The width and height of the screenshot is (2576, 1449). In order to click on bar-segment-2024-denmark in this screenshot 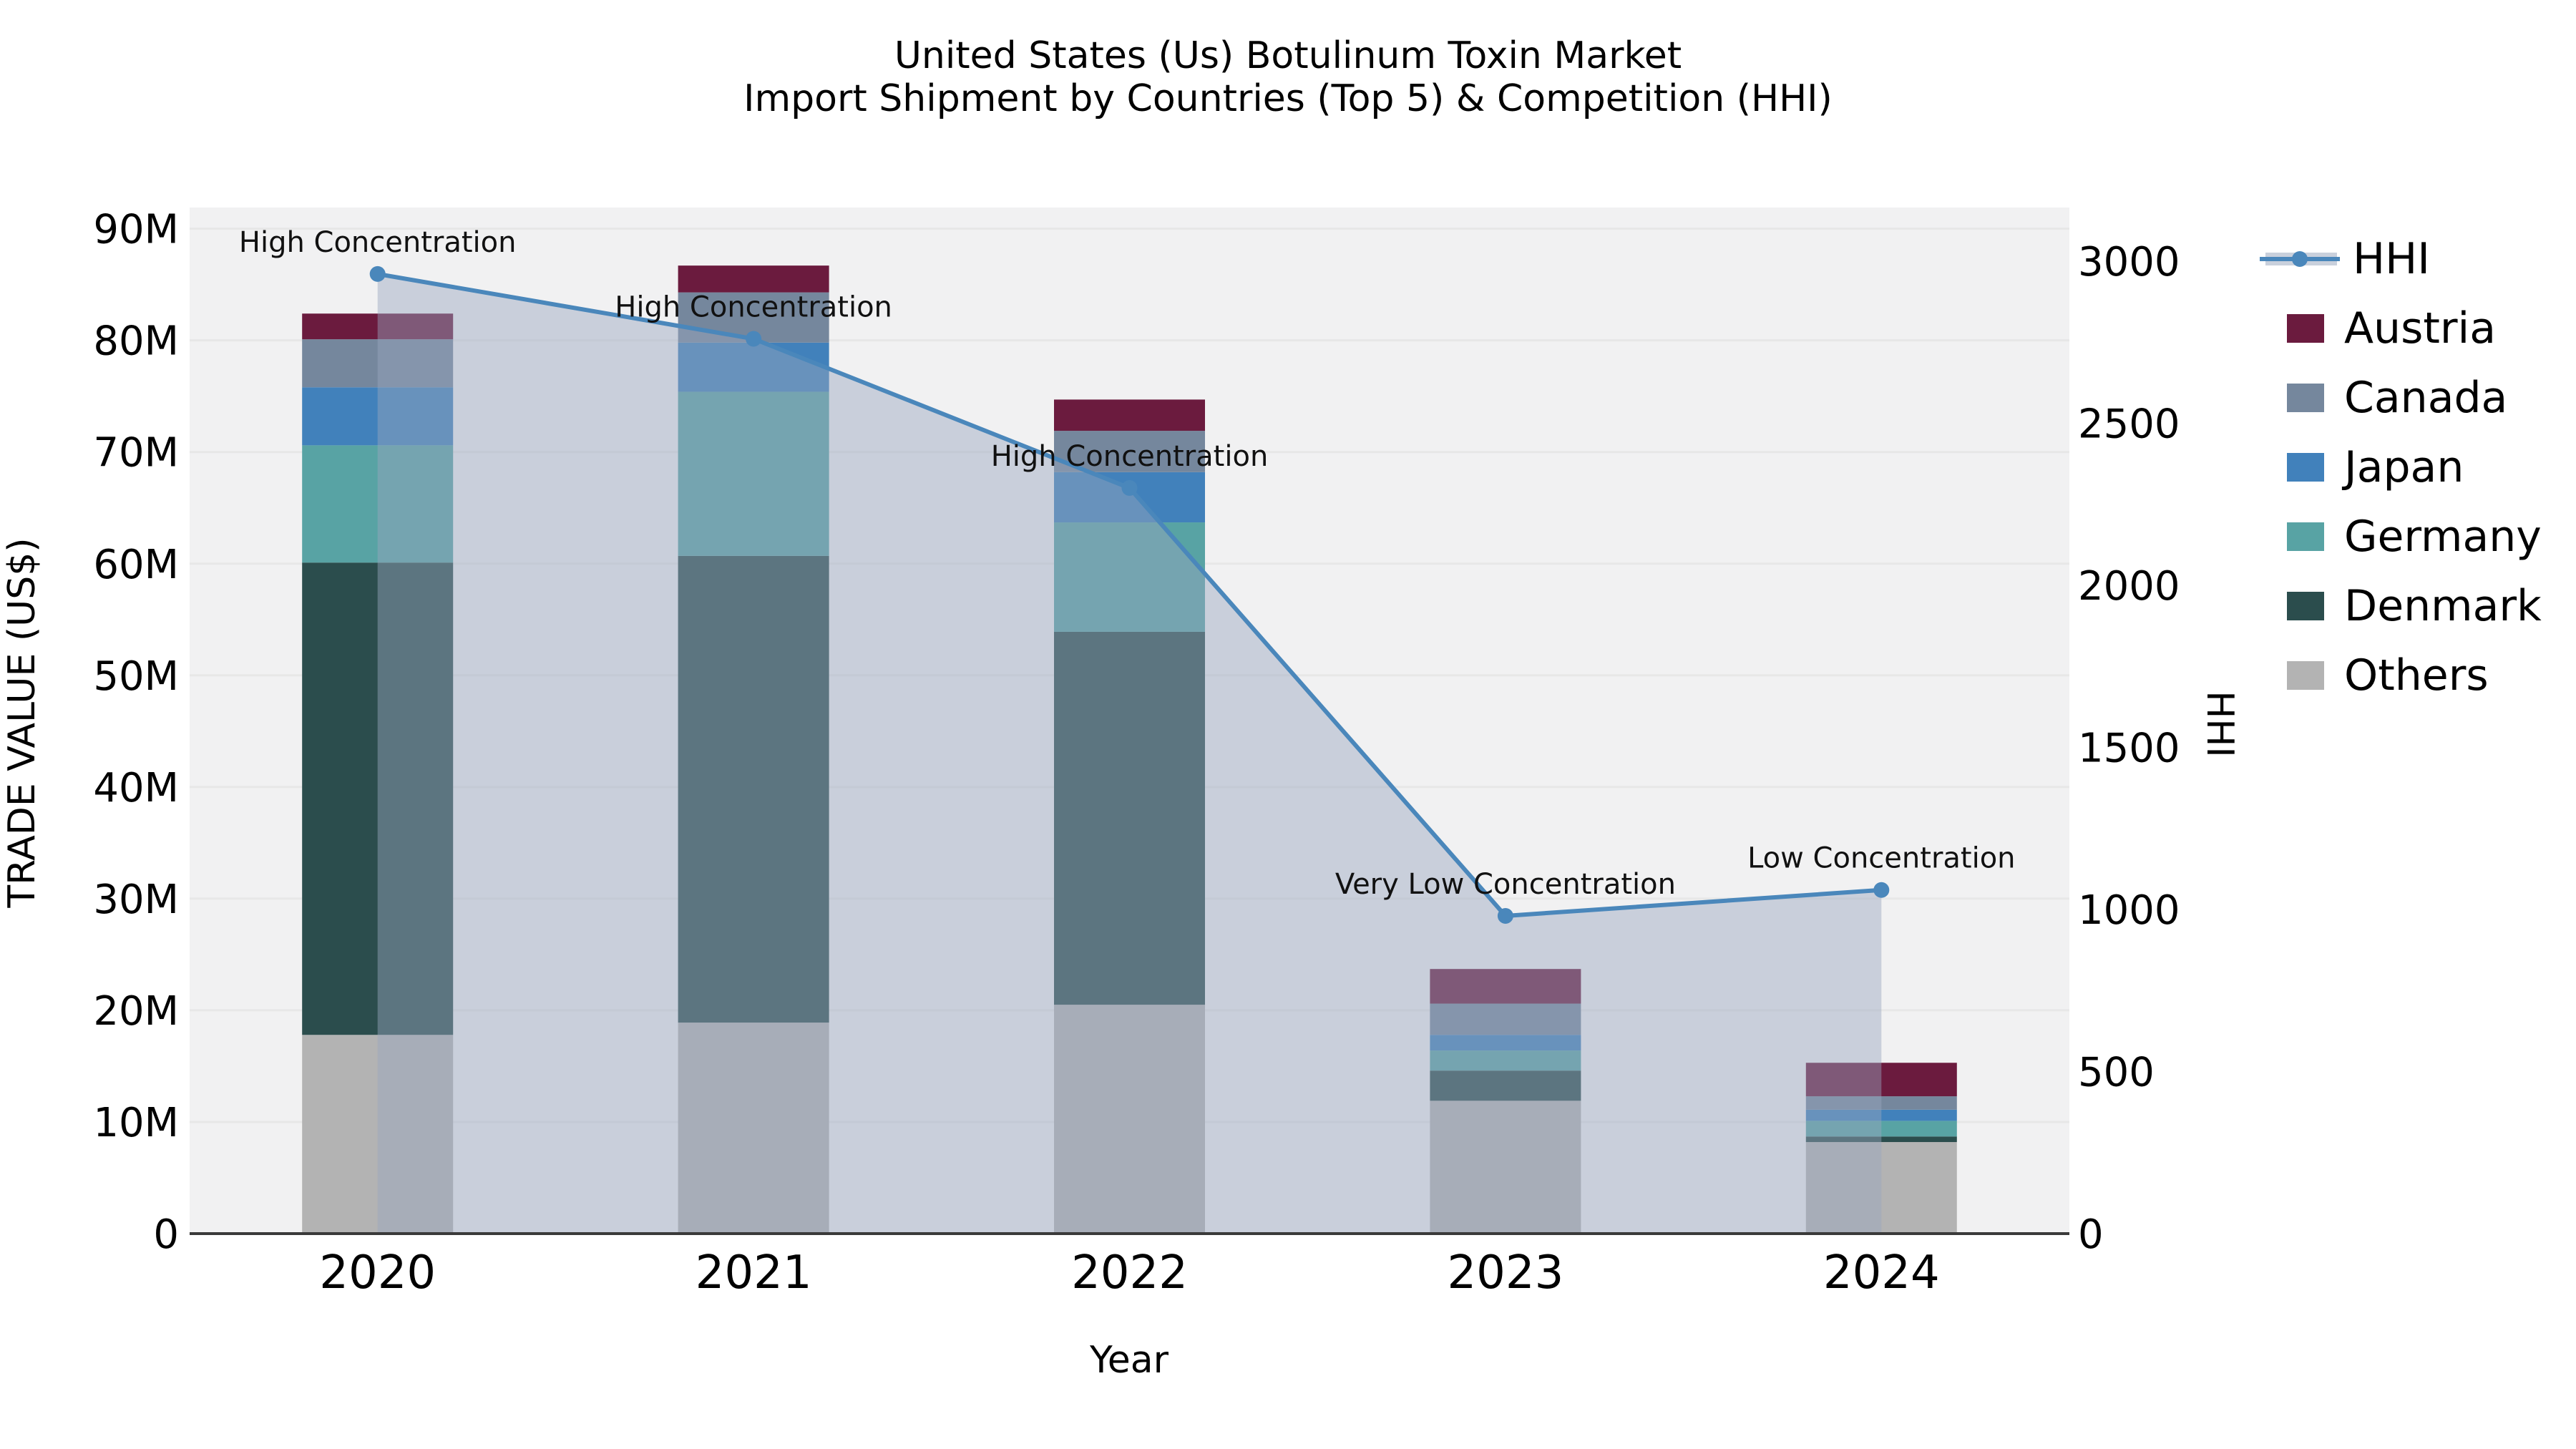, I will do `click(1881, 1139)`.